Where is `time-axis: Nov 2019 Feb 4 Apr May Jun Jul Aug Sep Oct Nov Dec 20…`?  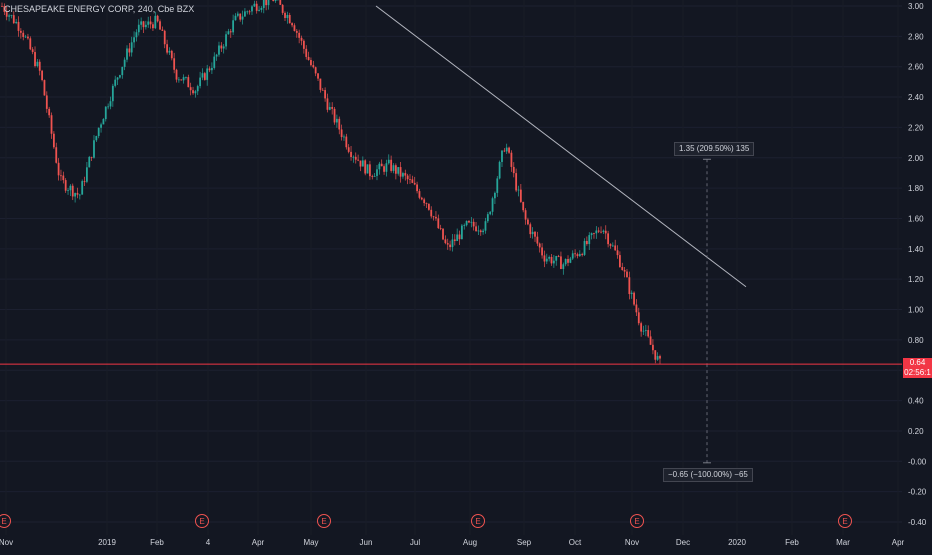 time-axis: Nov 2019 Feb 4 Apr May Jun Jul Aug Sep Oct Nov Dec 20… is located at coordinates (452, 542).